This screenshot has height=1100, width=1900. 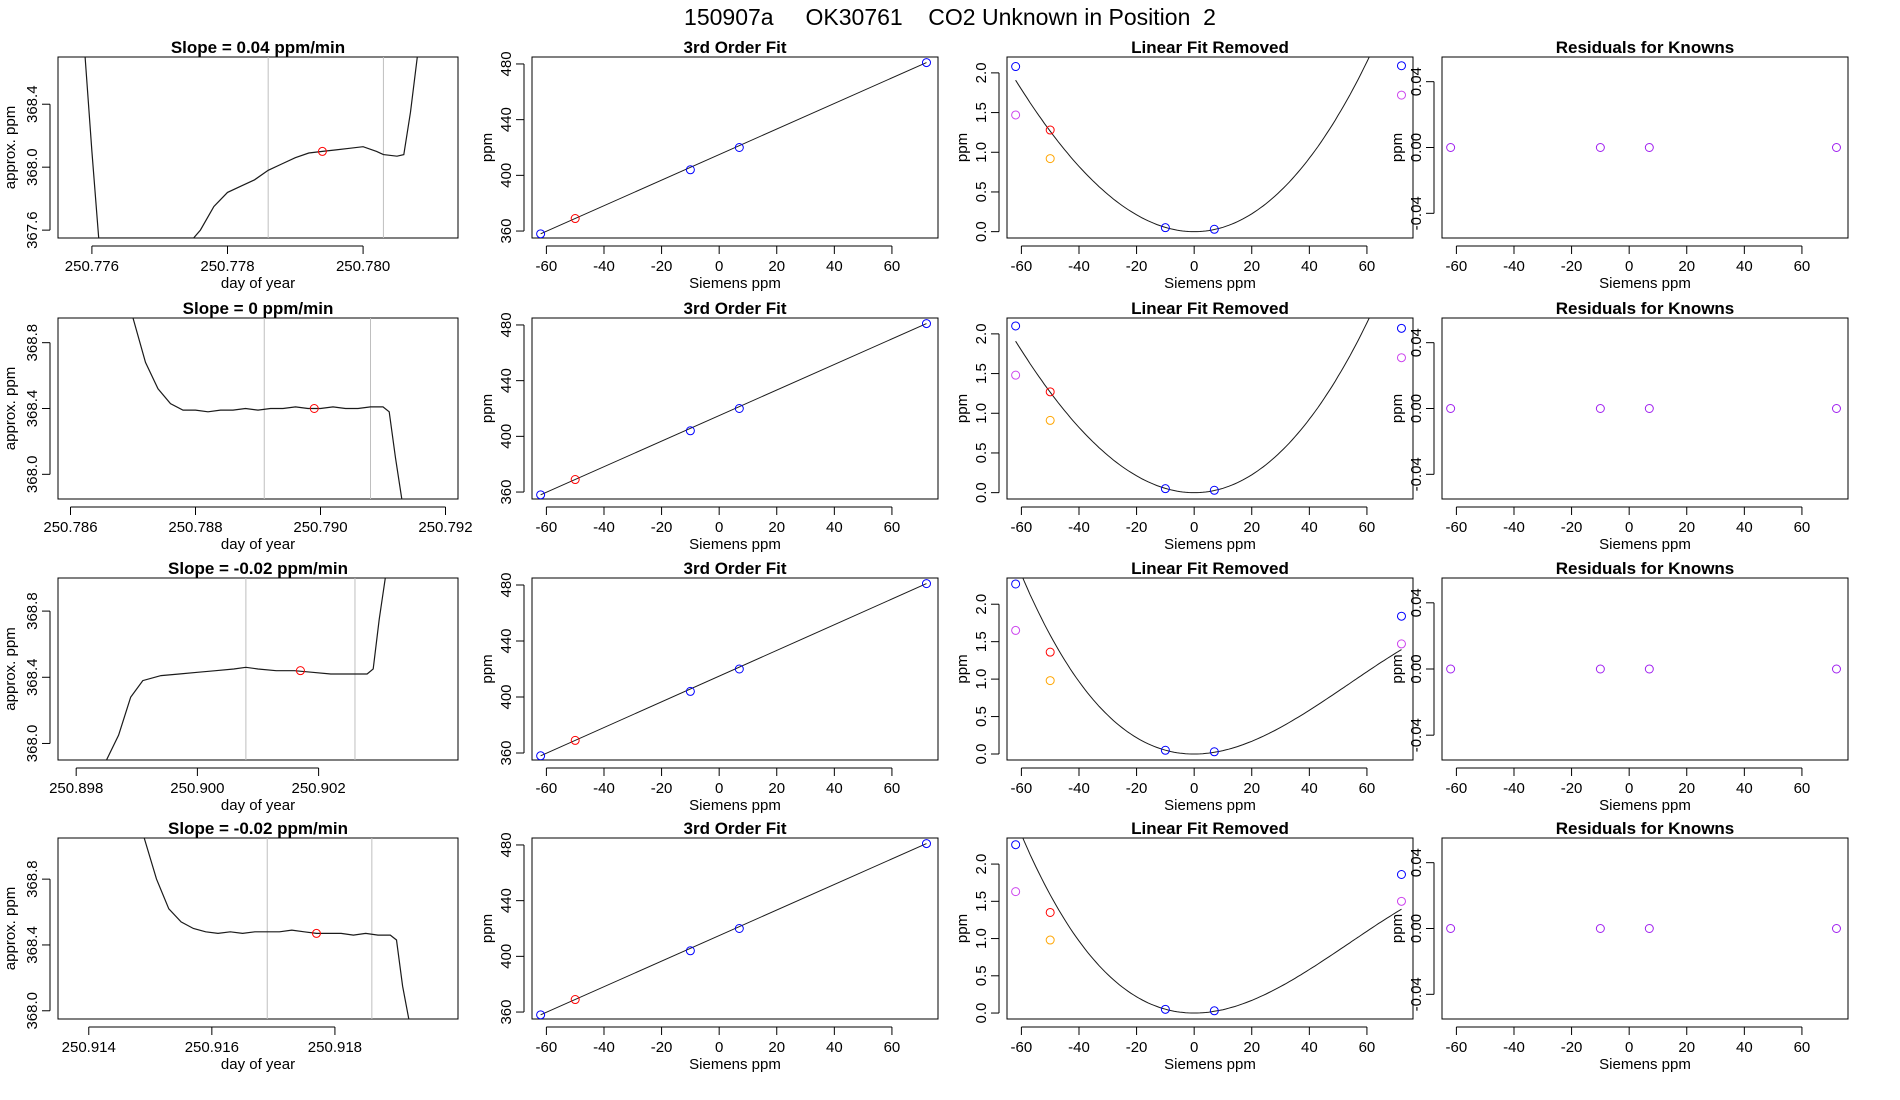 I want to click on fit-line, so click(x=733, y=670).